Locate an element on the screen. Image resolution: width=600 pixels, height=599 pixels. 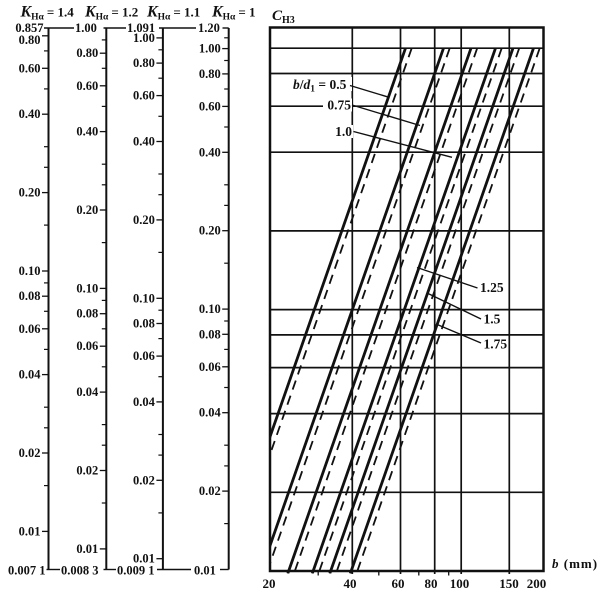
svg-text: 0.008 3 is located at coordinates (80, 571).